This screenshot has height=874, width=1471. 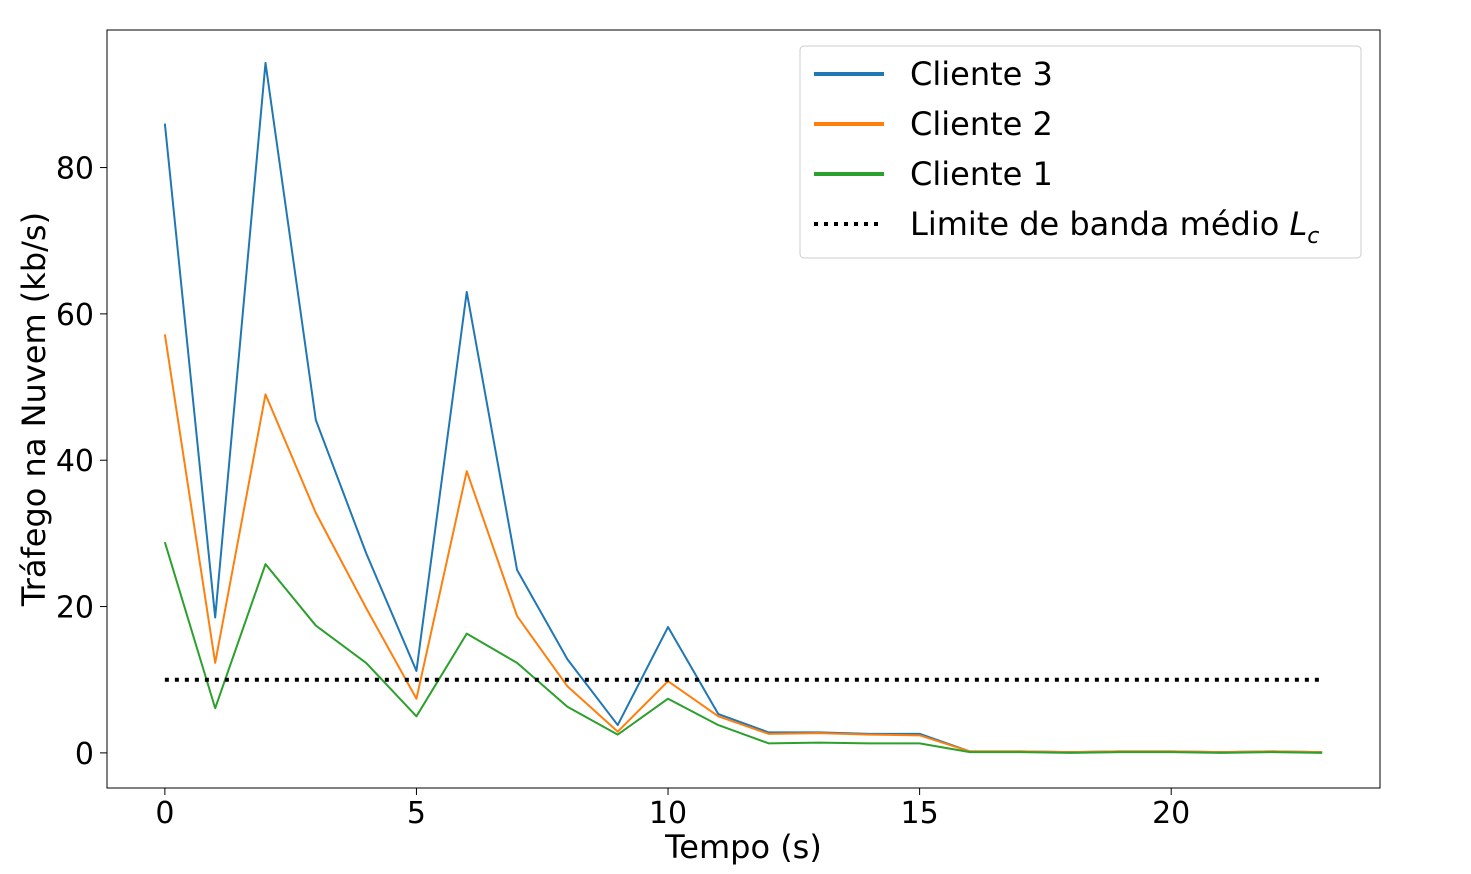 What do you see at coordinates (416, 813) in the screenshot?
I see `x-tick-label: 5` at bounding box center [416, 813].